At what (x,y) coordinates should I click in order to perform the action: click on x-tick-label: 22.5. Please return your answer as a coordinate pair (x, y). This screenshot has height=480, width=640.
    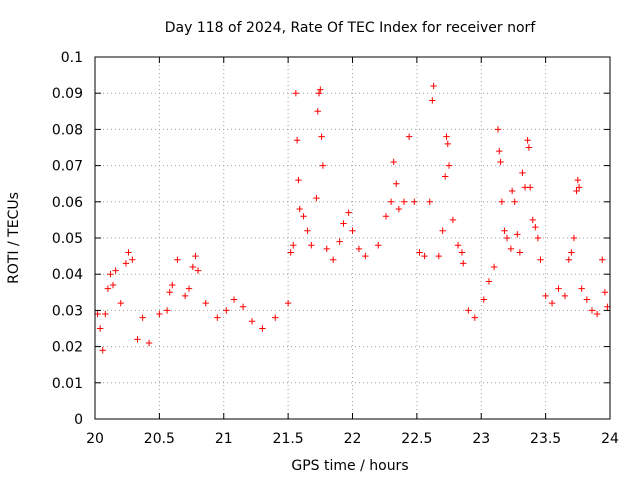
    Looking at the image, I should click on (416, 439).